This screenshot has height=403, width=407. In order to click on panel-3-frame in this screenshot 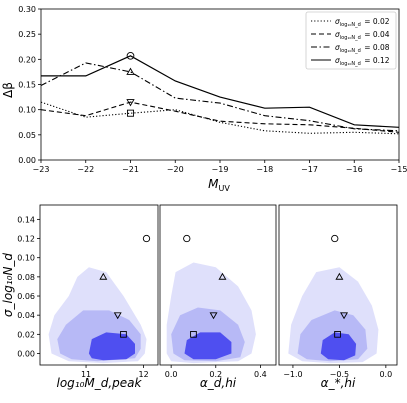, I will do `click(338, 285)`.